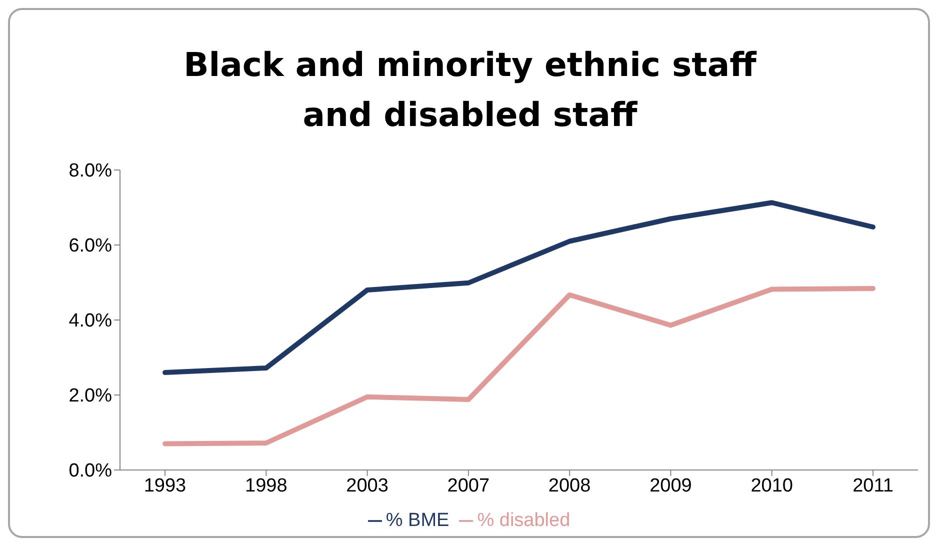 This screenshot has height=544, width=936. Describe the element at coordinates (90, 396) in the screenshot. I see `y-tick-label: 2.0%` at that location.